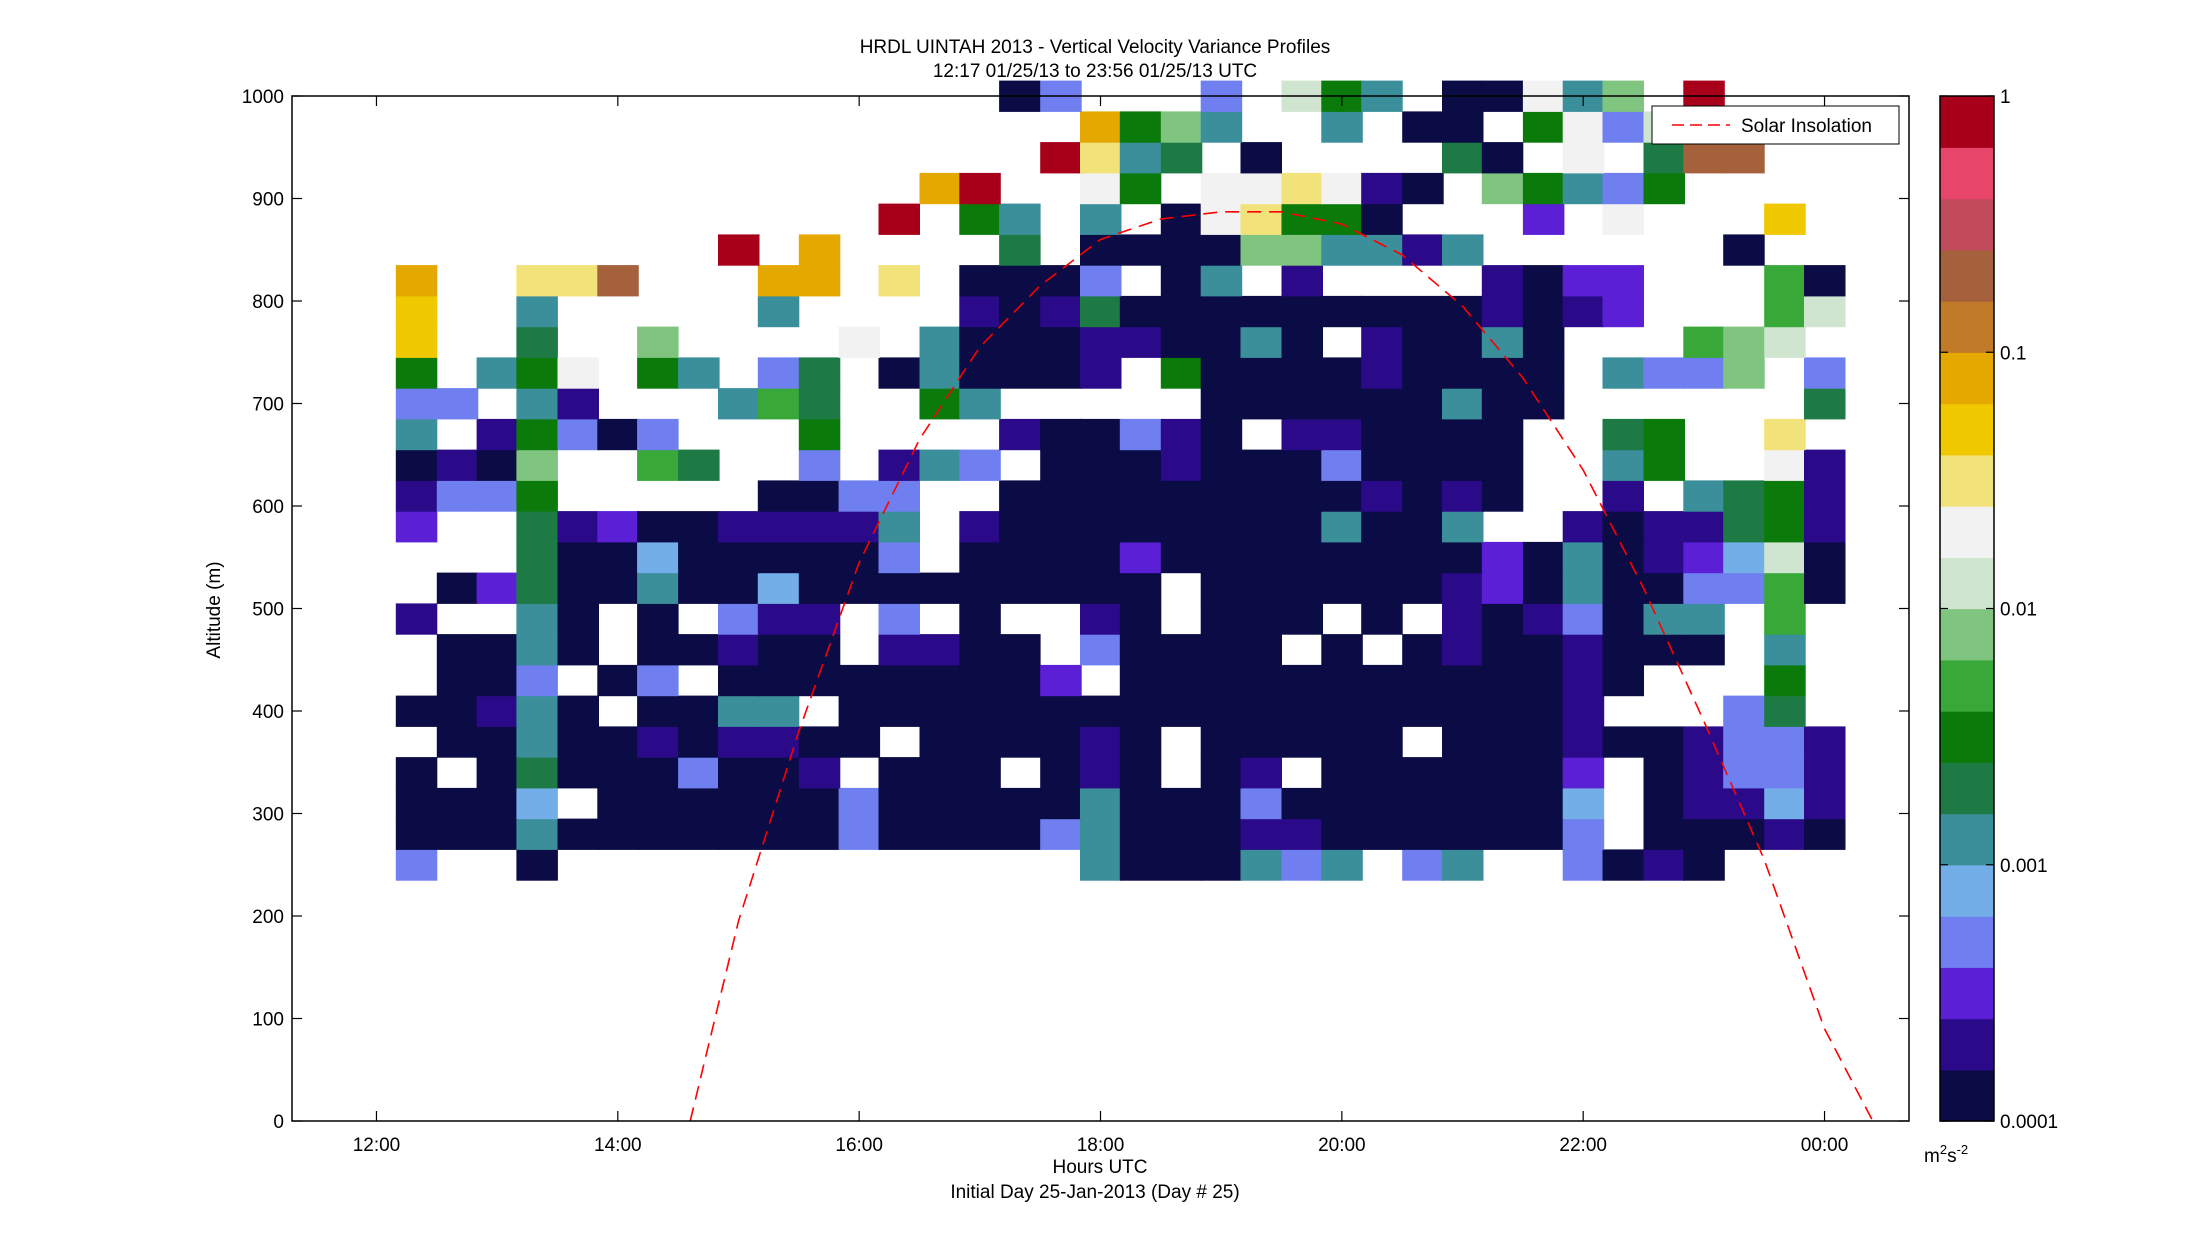 This screenshot has height=1246, width=2201. Describe the element at coordinates (1806, 126) in the screenshot. I see `legend-label: Solar Insolation` at that location.